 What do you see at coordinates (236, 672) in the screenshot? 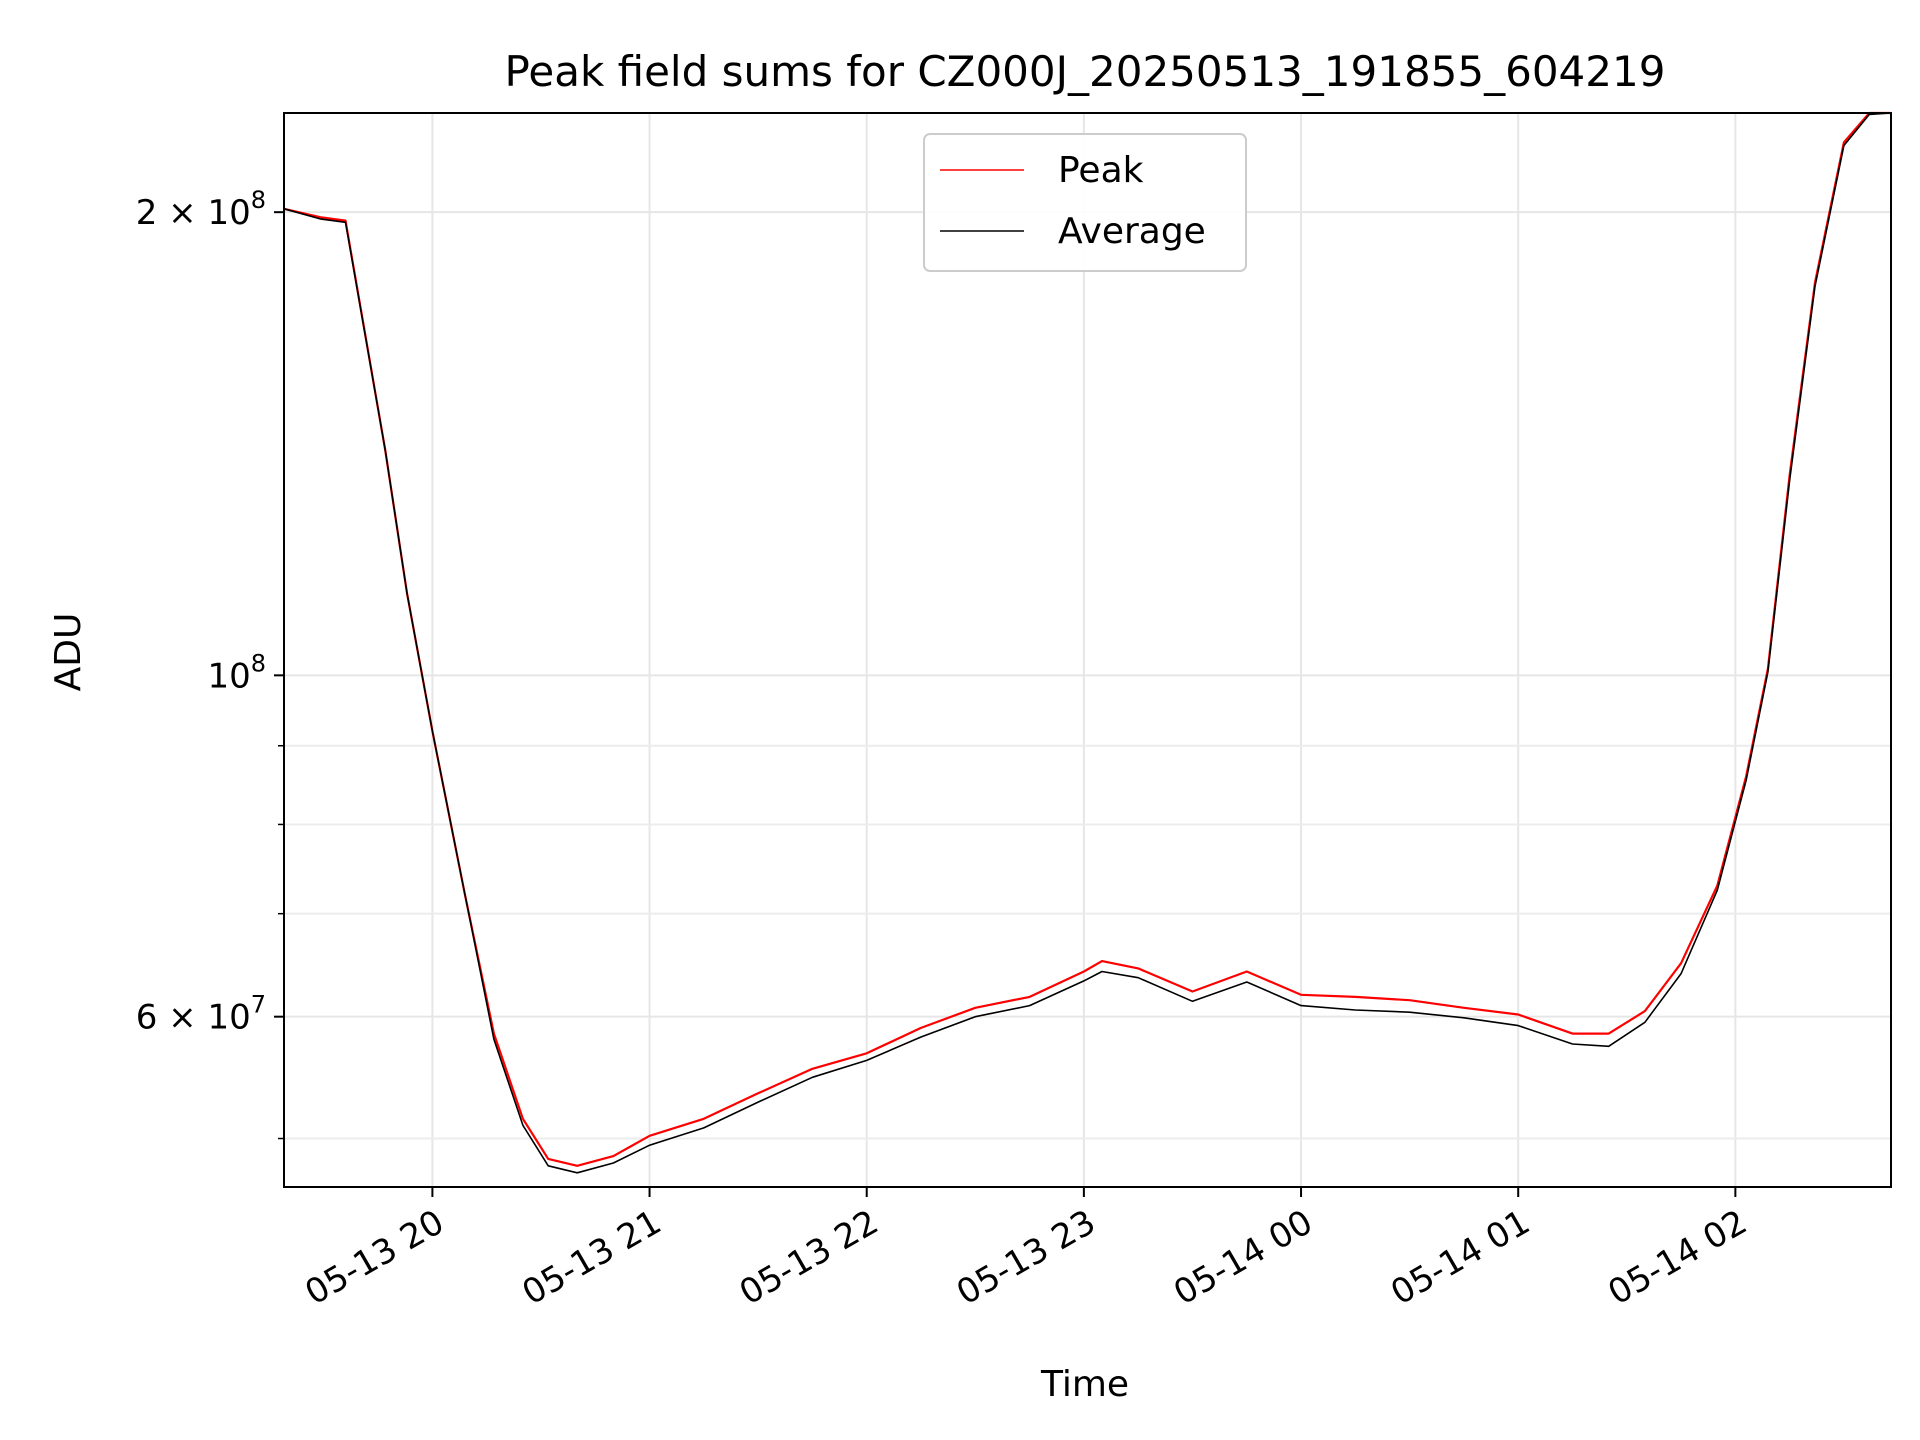
I see `y-tick-label: 108` at bounding box center [236, 672].